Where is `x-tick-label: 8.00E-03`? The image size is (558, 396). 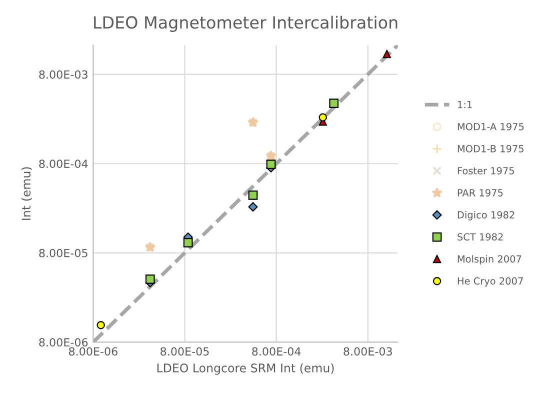 x-tick-label: 8.00E-03 is located at coordinates (368, 351).